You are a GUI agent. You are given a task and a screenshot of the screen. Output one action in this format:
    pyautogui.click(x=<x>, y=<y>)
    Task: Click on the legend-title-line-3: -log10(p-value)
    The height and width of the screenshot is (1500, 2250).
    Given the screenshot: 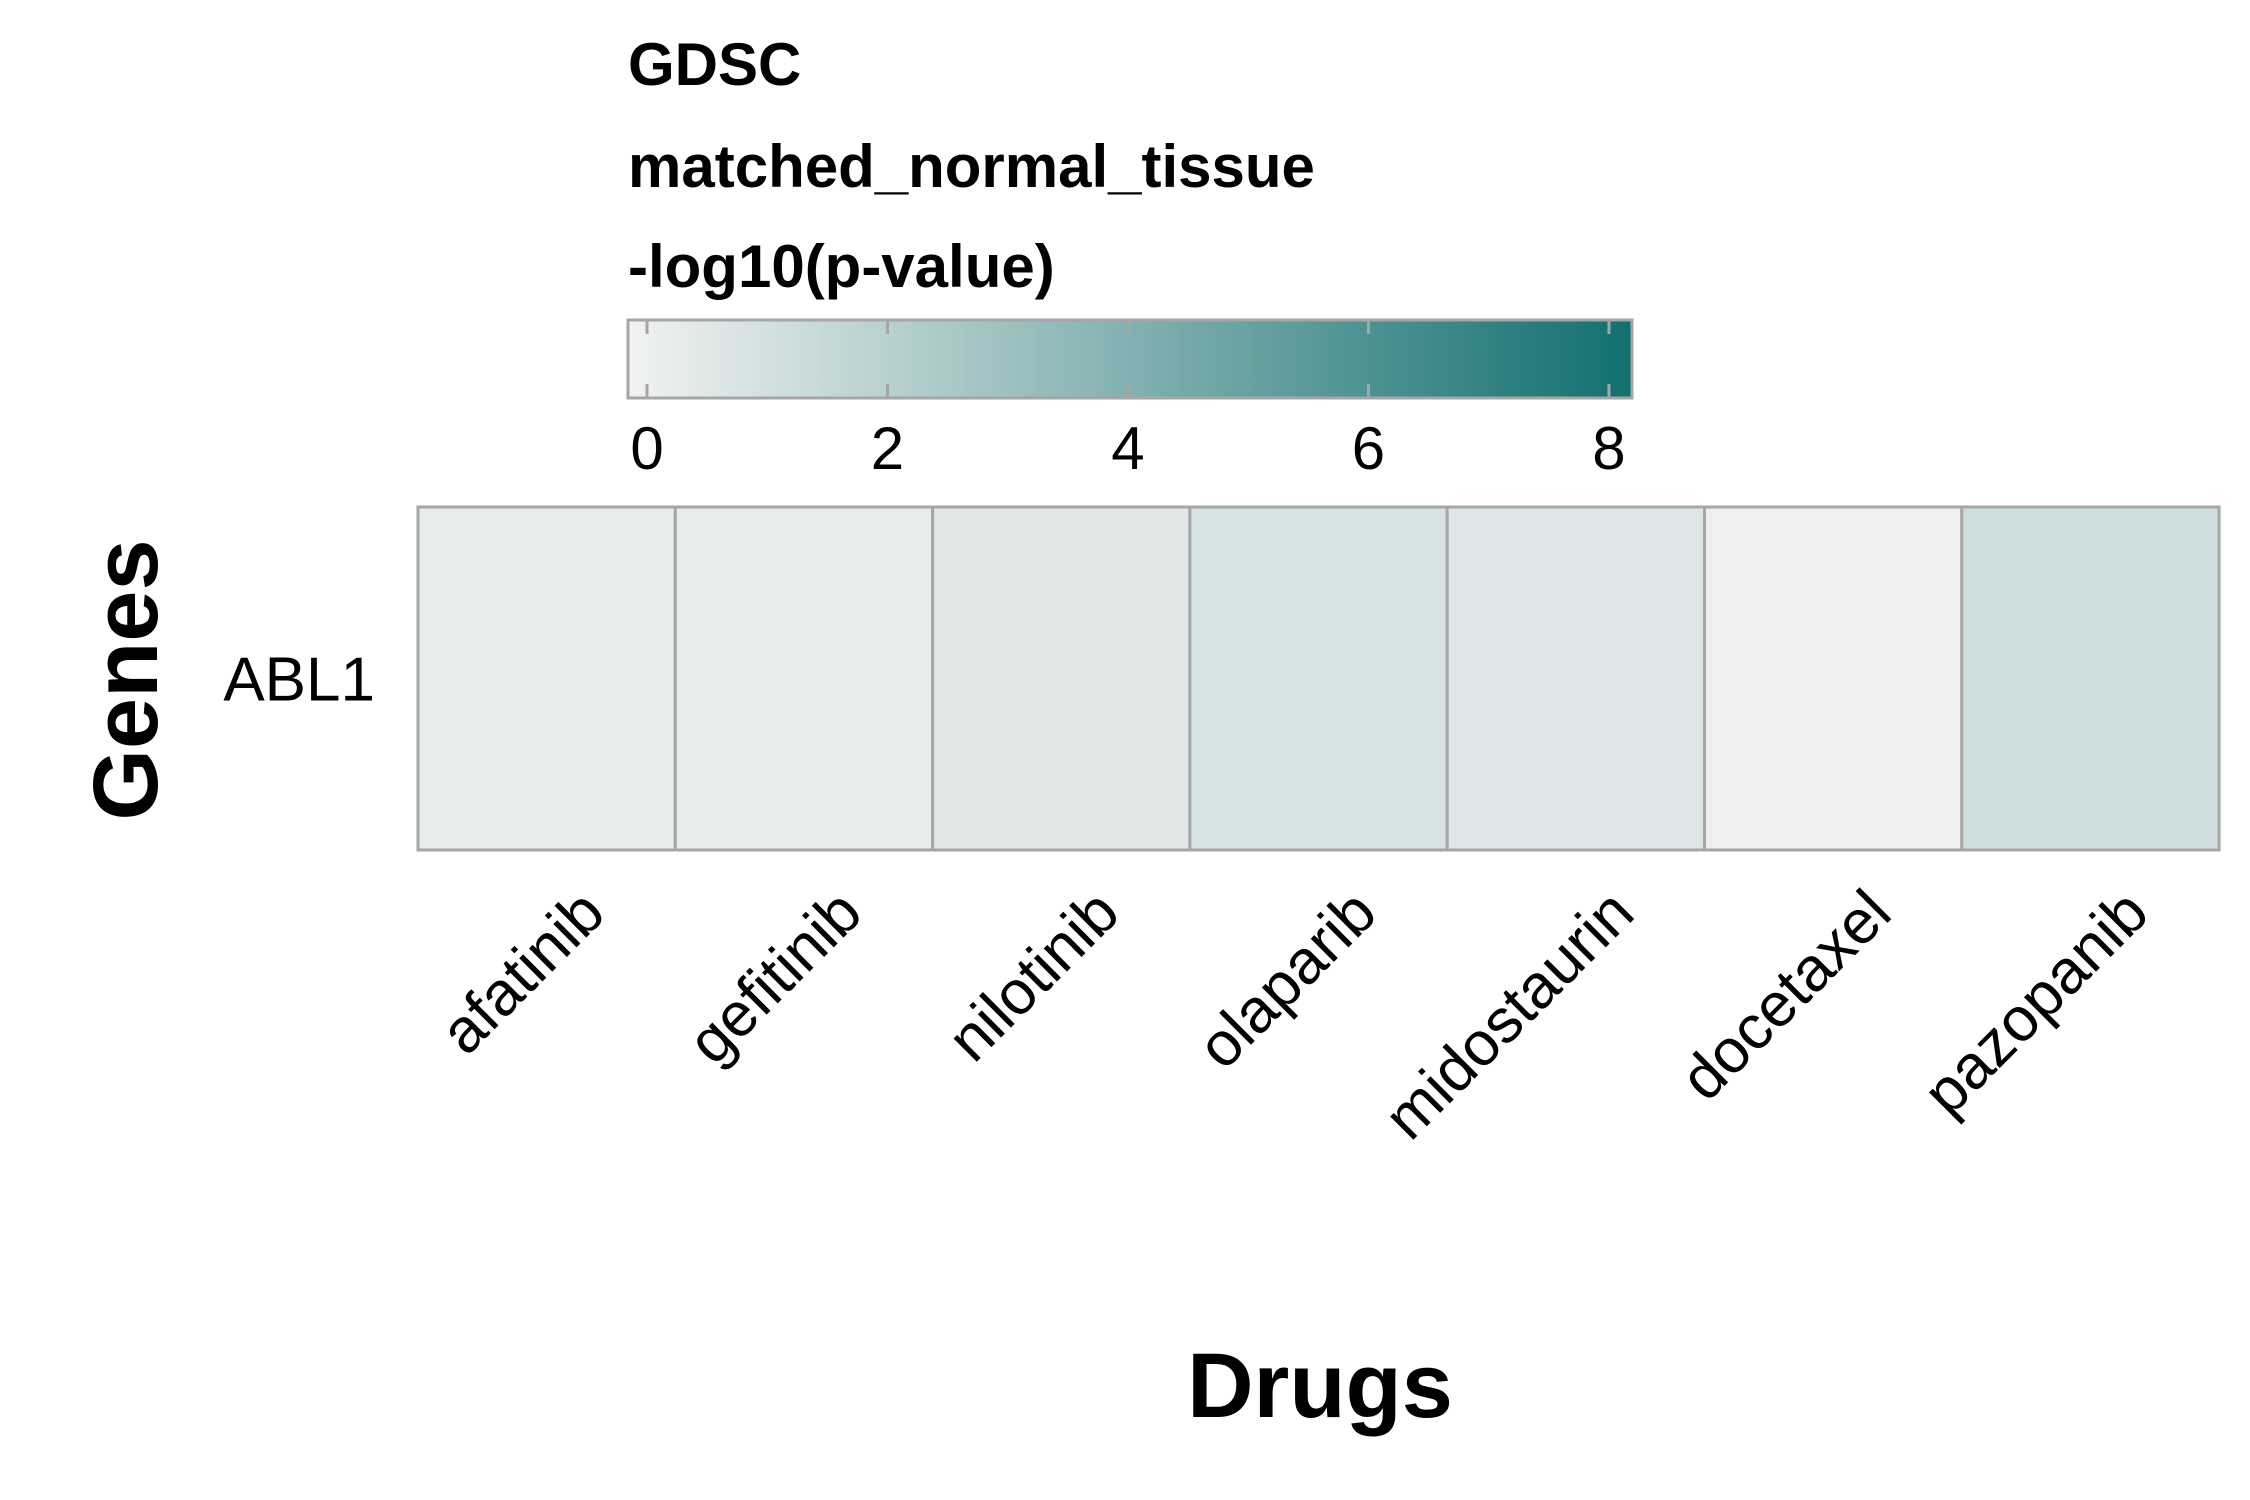 What is the action you would take?
    pyautogui.click(x=841, y=266)
    